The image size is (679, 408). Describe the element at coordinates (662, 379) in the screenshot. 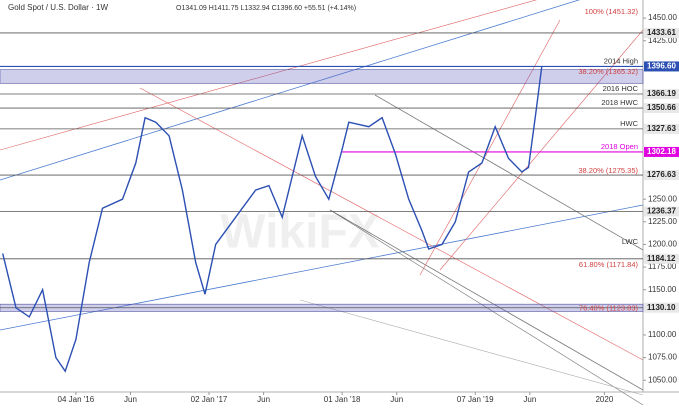

I see `y-tick-label: 1050.00` at that location.